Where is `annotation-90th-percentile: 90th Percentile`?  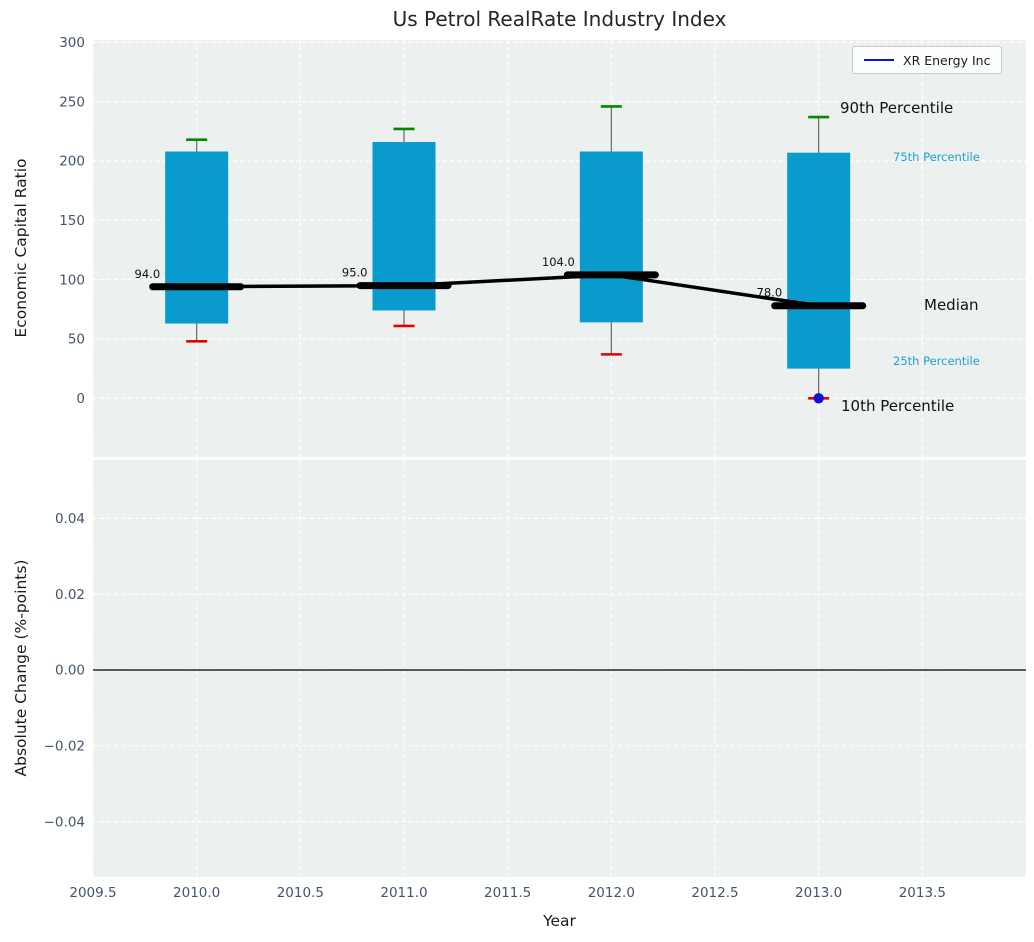
annotation-90th-percentile: 90th Percentile is located at coordinates (897, 108).